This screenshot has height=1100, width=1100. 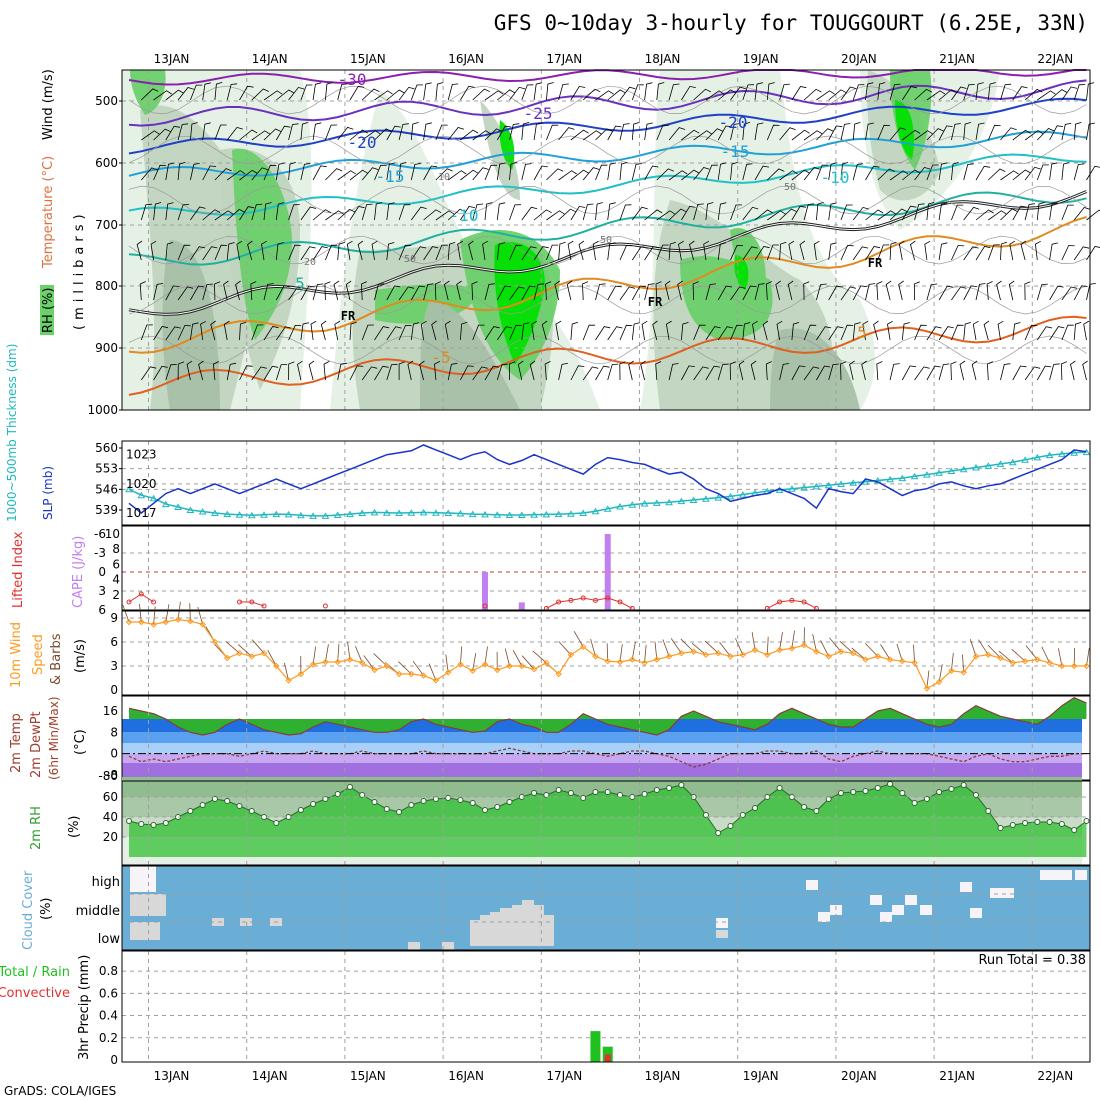 What do you see at coordinates (835, 177) in the screenshot?
I see `contour-label: -10` at bounding box center [835, 177].